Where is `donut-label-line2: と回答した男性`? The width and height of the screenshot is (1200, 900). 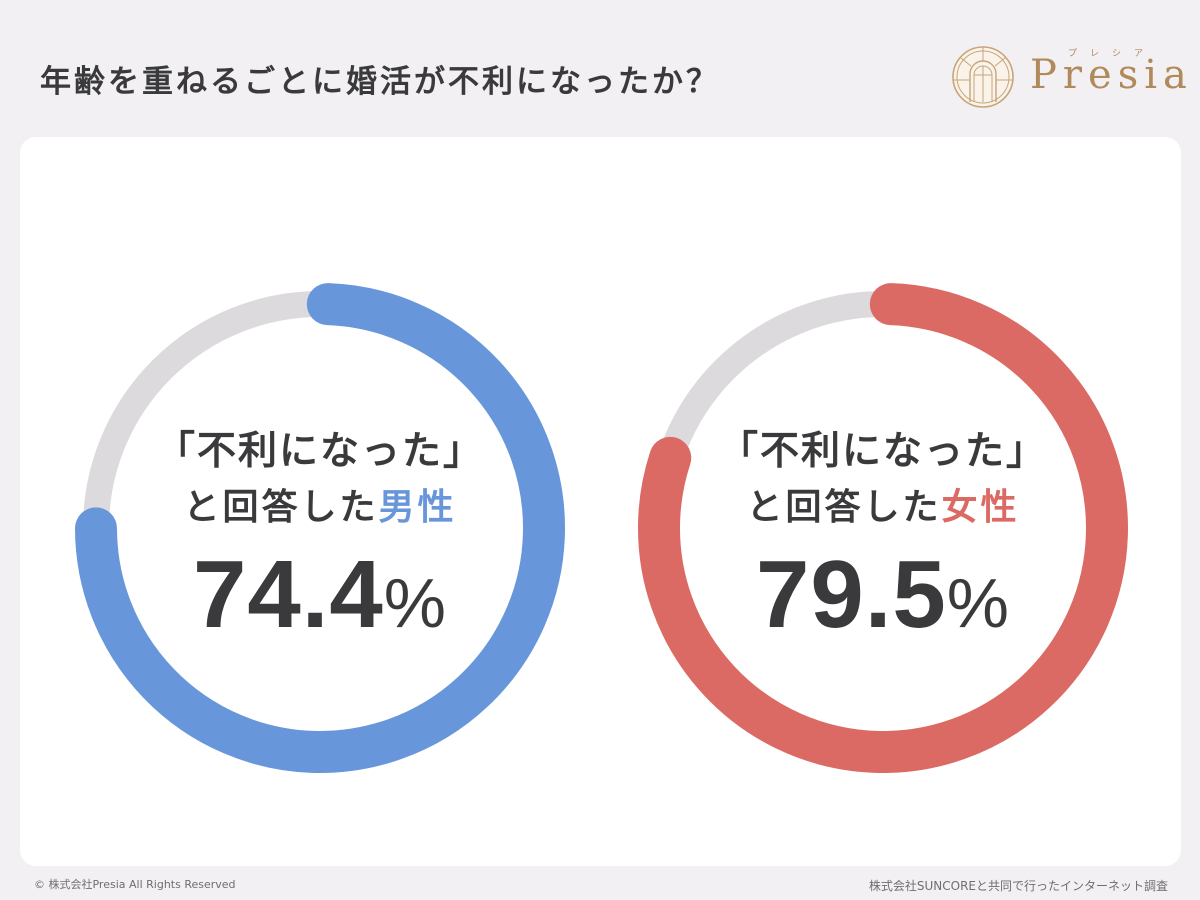 donut-label-line2: と回答した男性 is located at coordinates (320, 504).